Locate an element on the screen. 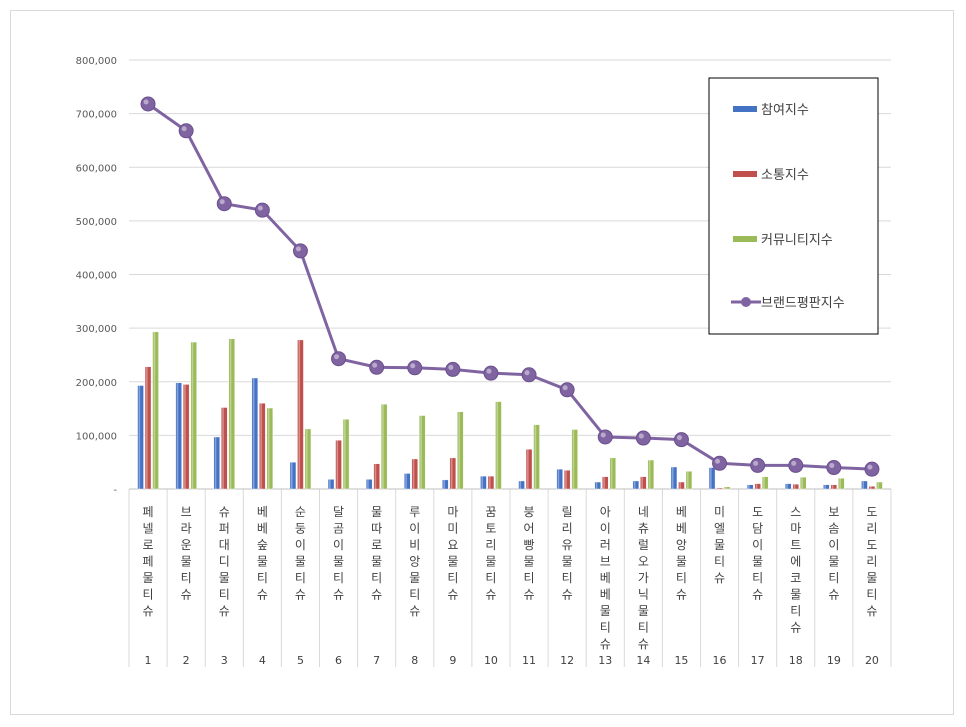 This screenshot has height=727, width=966. legend-swatch is located at coordinates (745, 239).